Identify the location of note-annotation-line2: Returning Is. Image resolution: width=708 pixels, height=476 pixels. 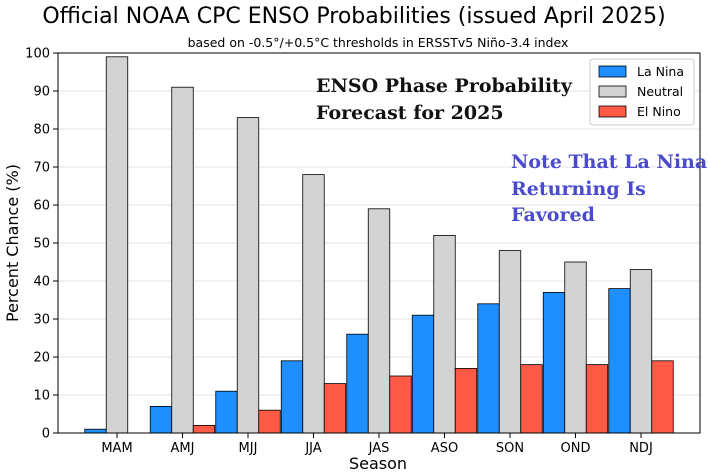
(578, 189).